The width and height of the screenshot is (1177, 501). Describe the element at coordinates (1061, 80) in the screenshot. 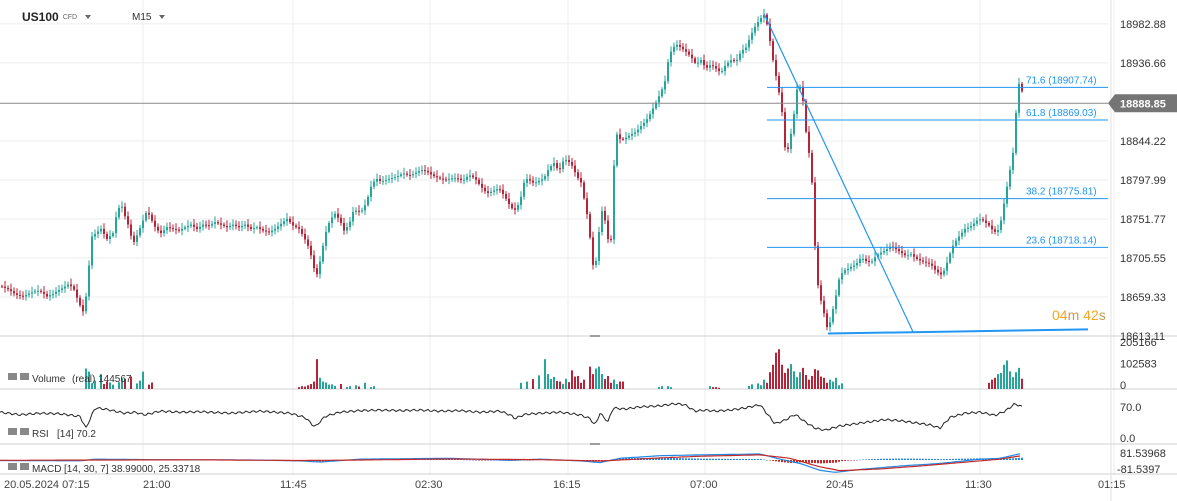

I see `fib-level-label: 71.6 (18907.74)` at that location.